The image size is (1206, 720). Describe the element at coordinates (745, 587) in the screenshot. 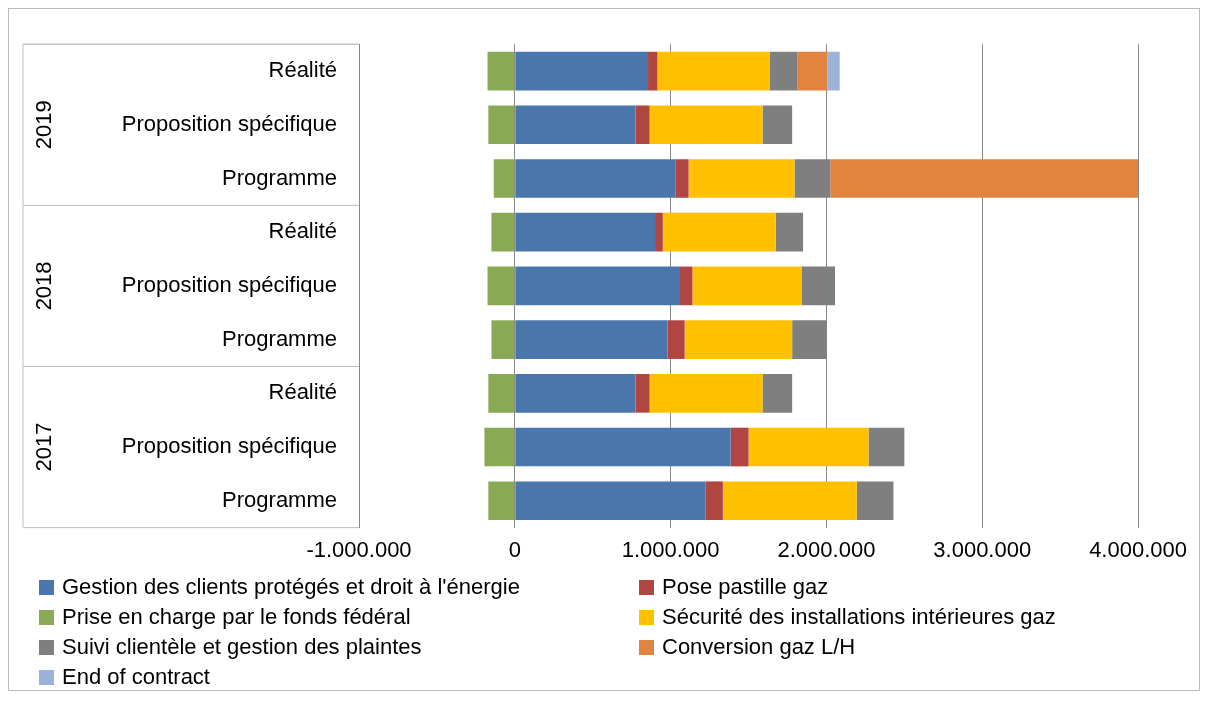

I see `legend-label: Pose pastille gaz` at that location.